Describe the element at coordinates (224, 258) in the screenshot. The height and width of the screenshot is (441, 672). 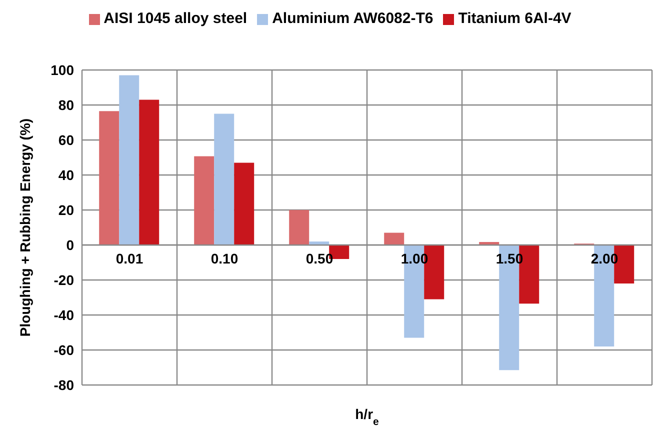
I see `x-tick-label: 0.10` at that location.